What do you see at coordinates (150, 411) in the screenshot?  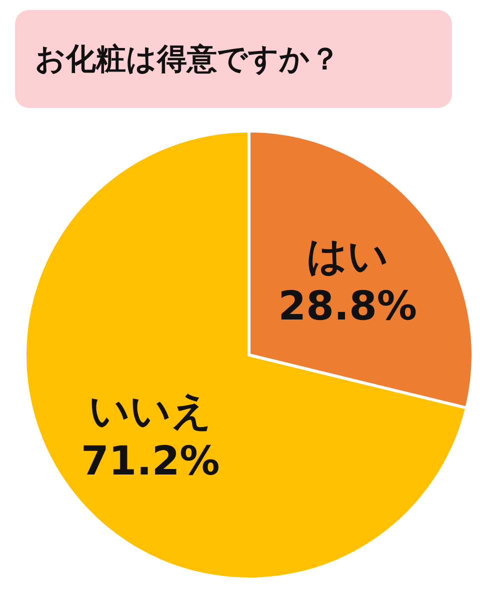 I see `slice-label: いいえ` at bounding box center [150, 411].